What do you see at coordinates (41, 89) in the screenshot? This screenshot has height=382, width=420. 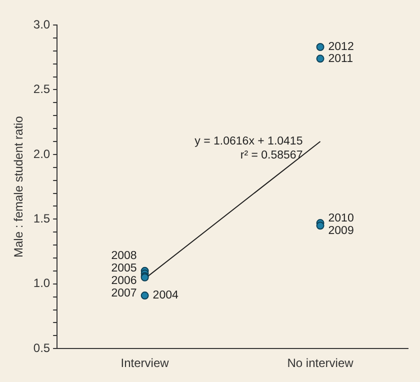 I see `y-tick-label: 2.5` at bounding box center [41, 89].